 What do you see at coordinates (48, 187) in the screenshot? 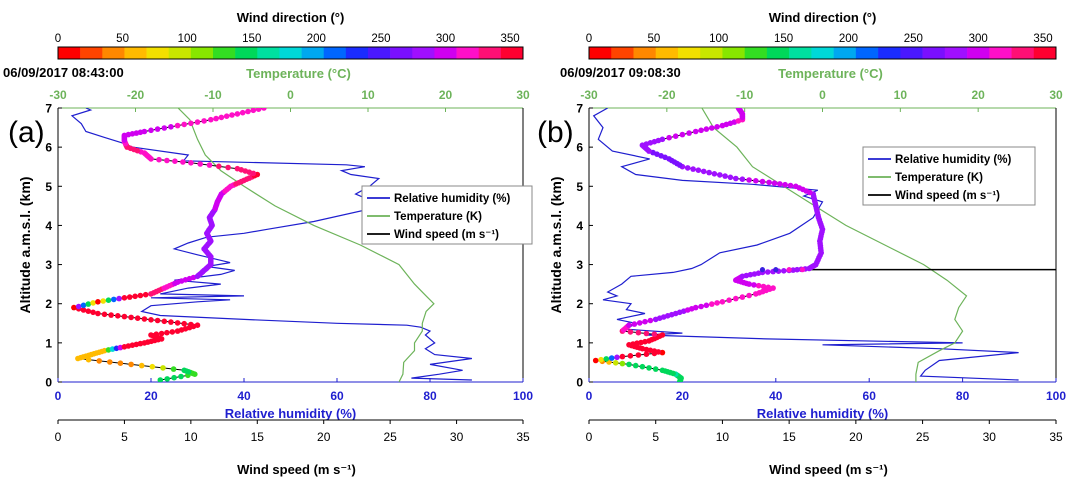
I see `altitude-tick-label: 5` at bounding box center [48, 187].